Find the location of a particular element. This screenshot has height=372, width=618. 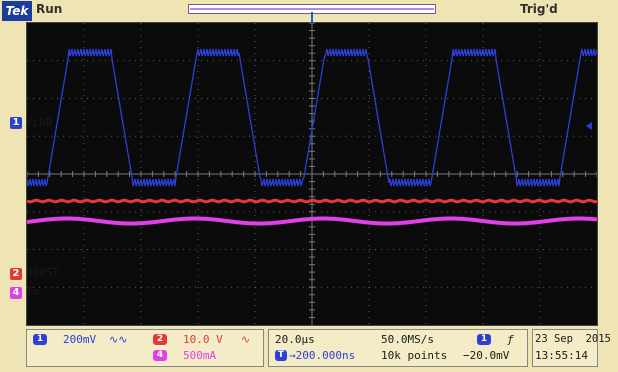

trigger-status: Trig'd is located at coordinates (539, 9).